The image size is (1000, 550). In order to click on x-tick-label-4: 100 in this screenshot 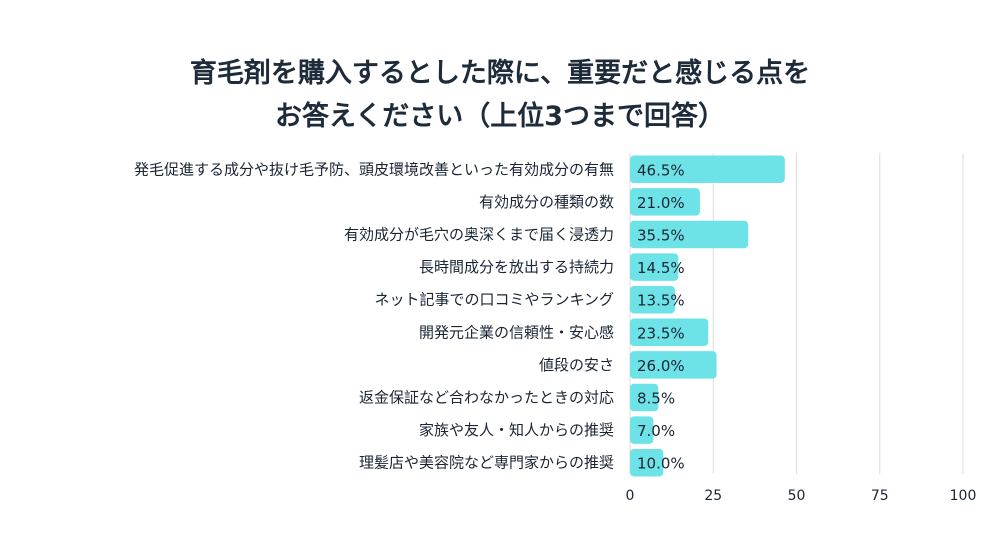, I will do `click(963, 496)`.